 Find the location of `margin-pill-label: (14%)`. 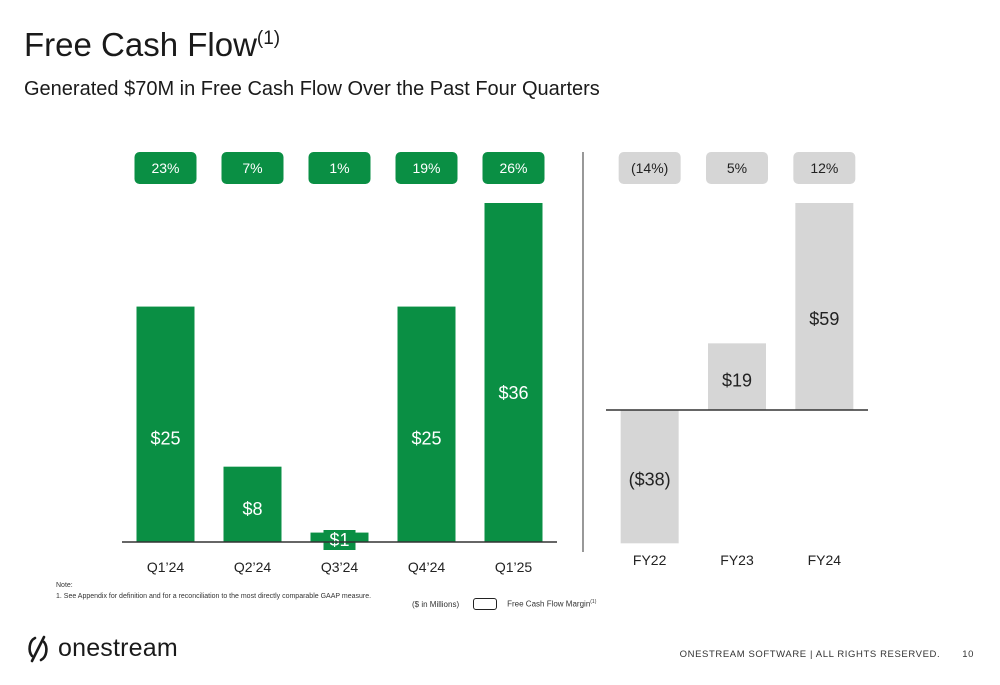

margin-pill-label: (14%) is located at coordinates (649, 168).